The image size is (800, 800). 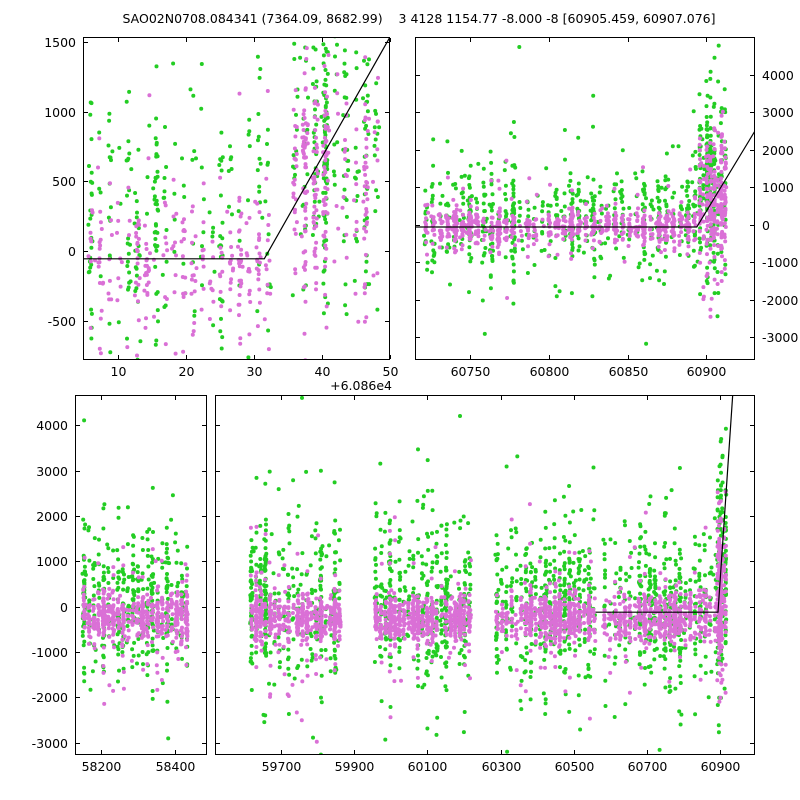 I want to click on x-tick-label: 60500, so click(x=575, y=766).